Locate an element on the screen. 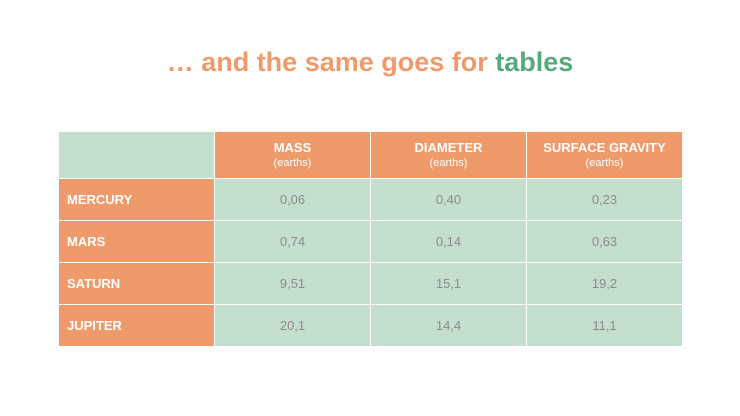  title-main-text: … and the same goes for is located at coordinates (331, 62).